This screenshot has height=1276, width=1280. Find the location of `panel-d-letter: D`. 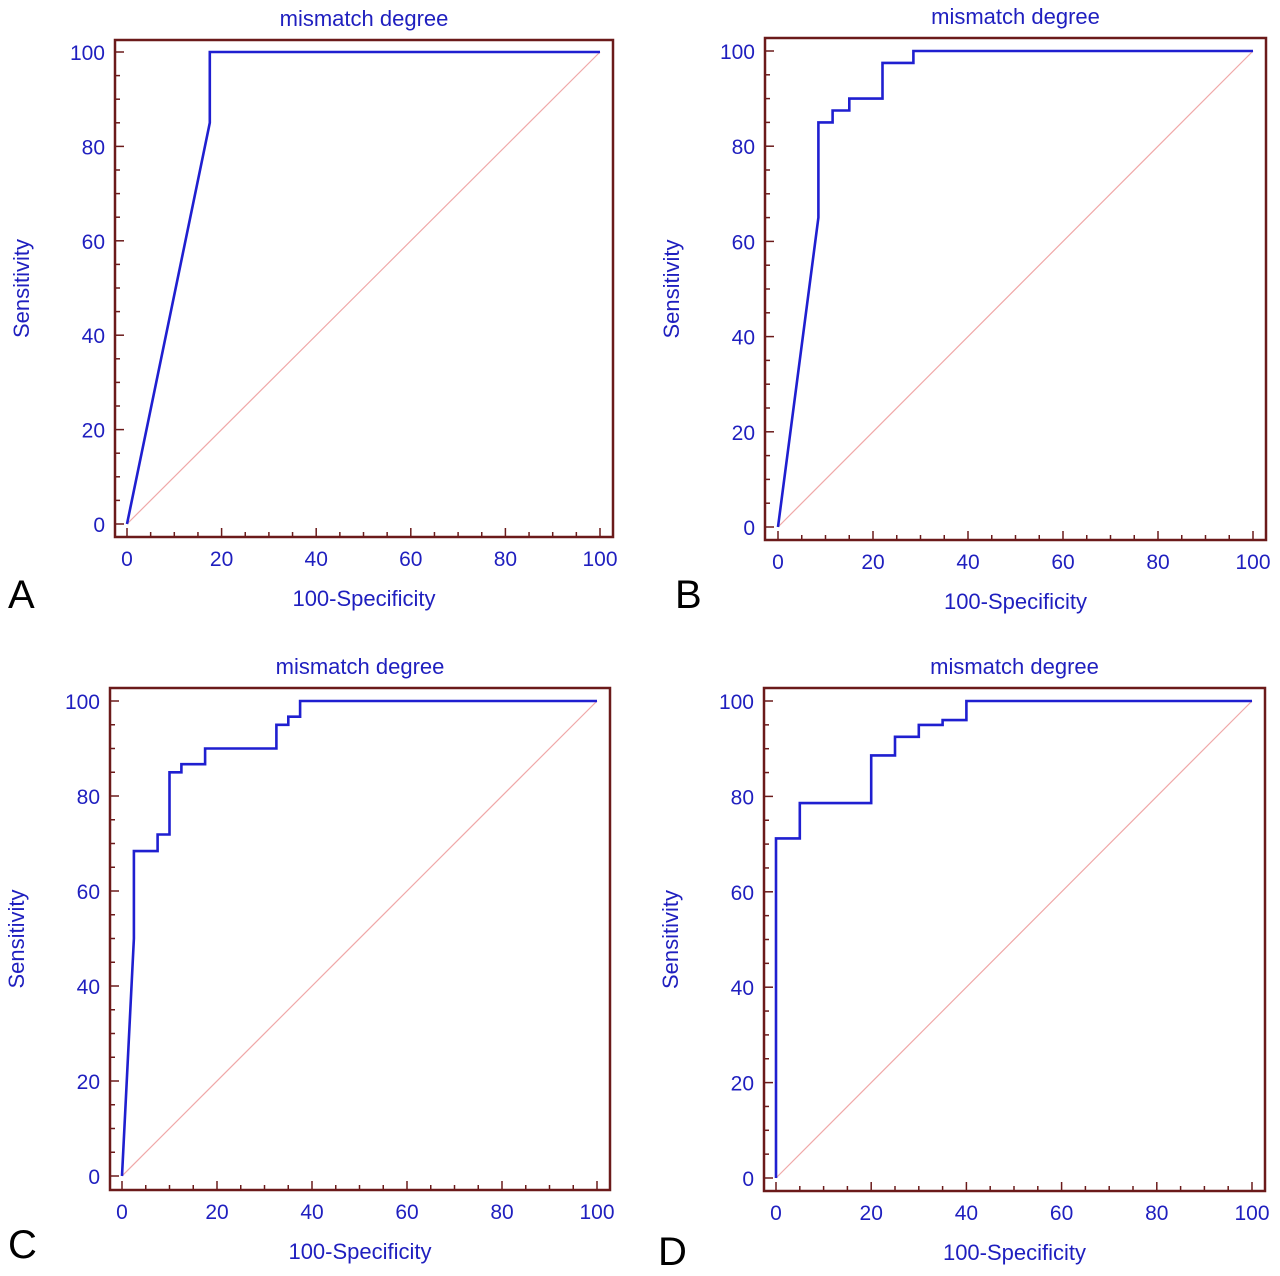

panel-d-letter: D is located at coordinates (672, 1250).